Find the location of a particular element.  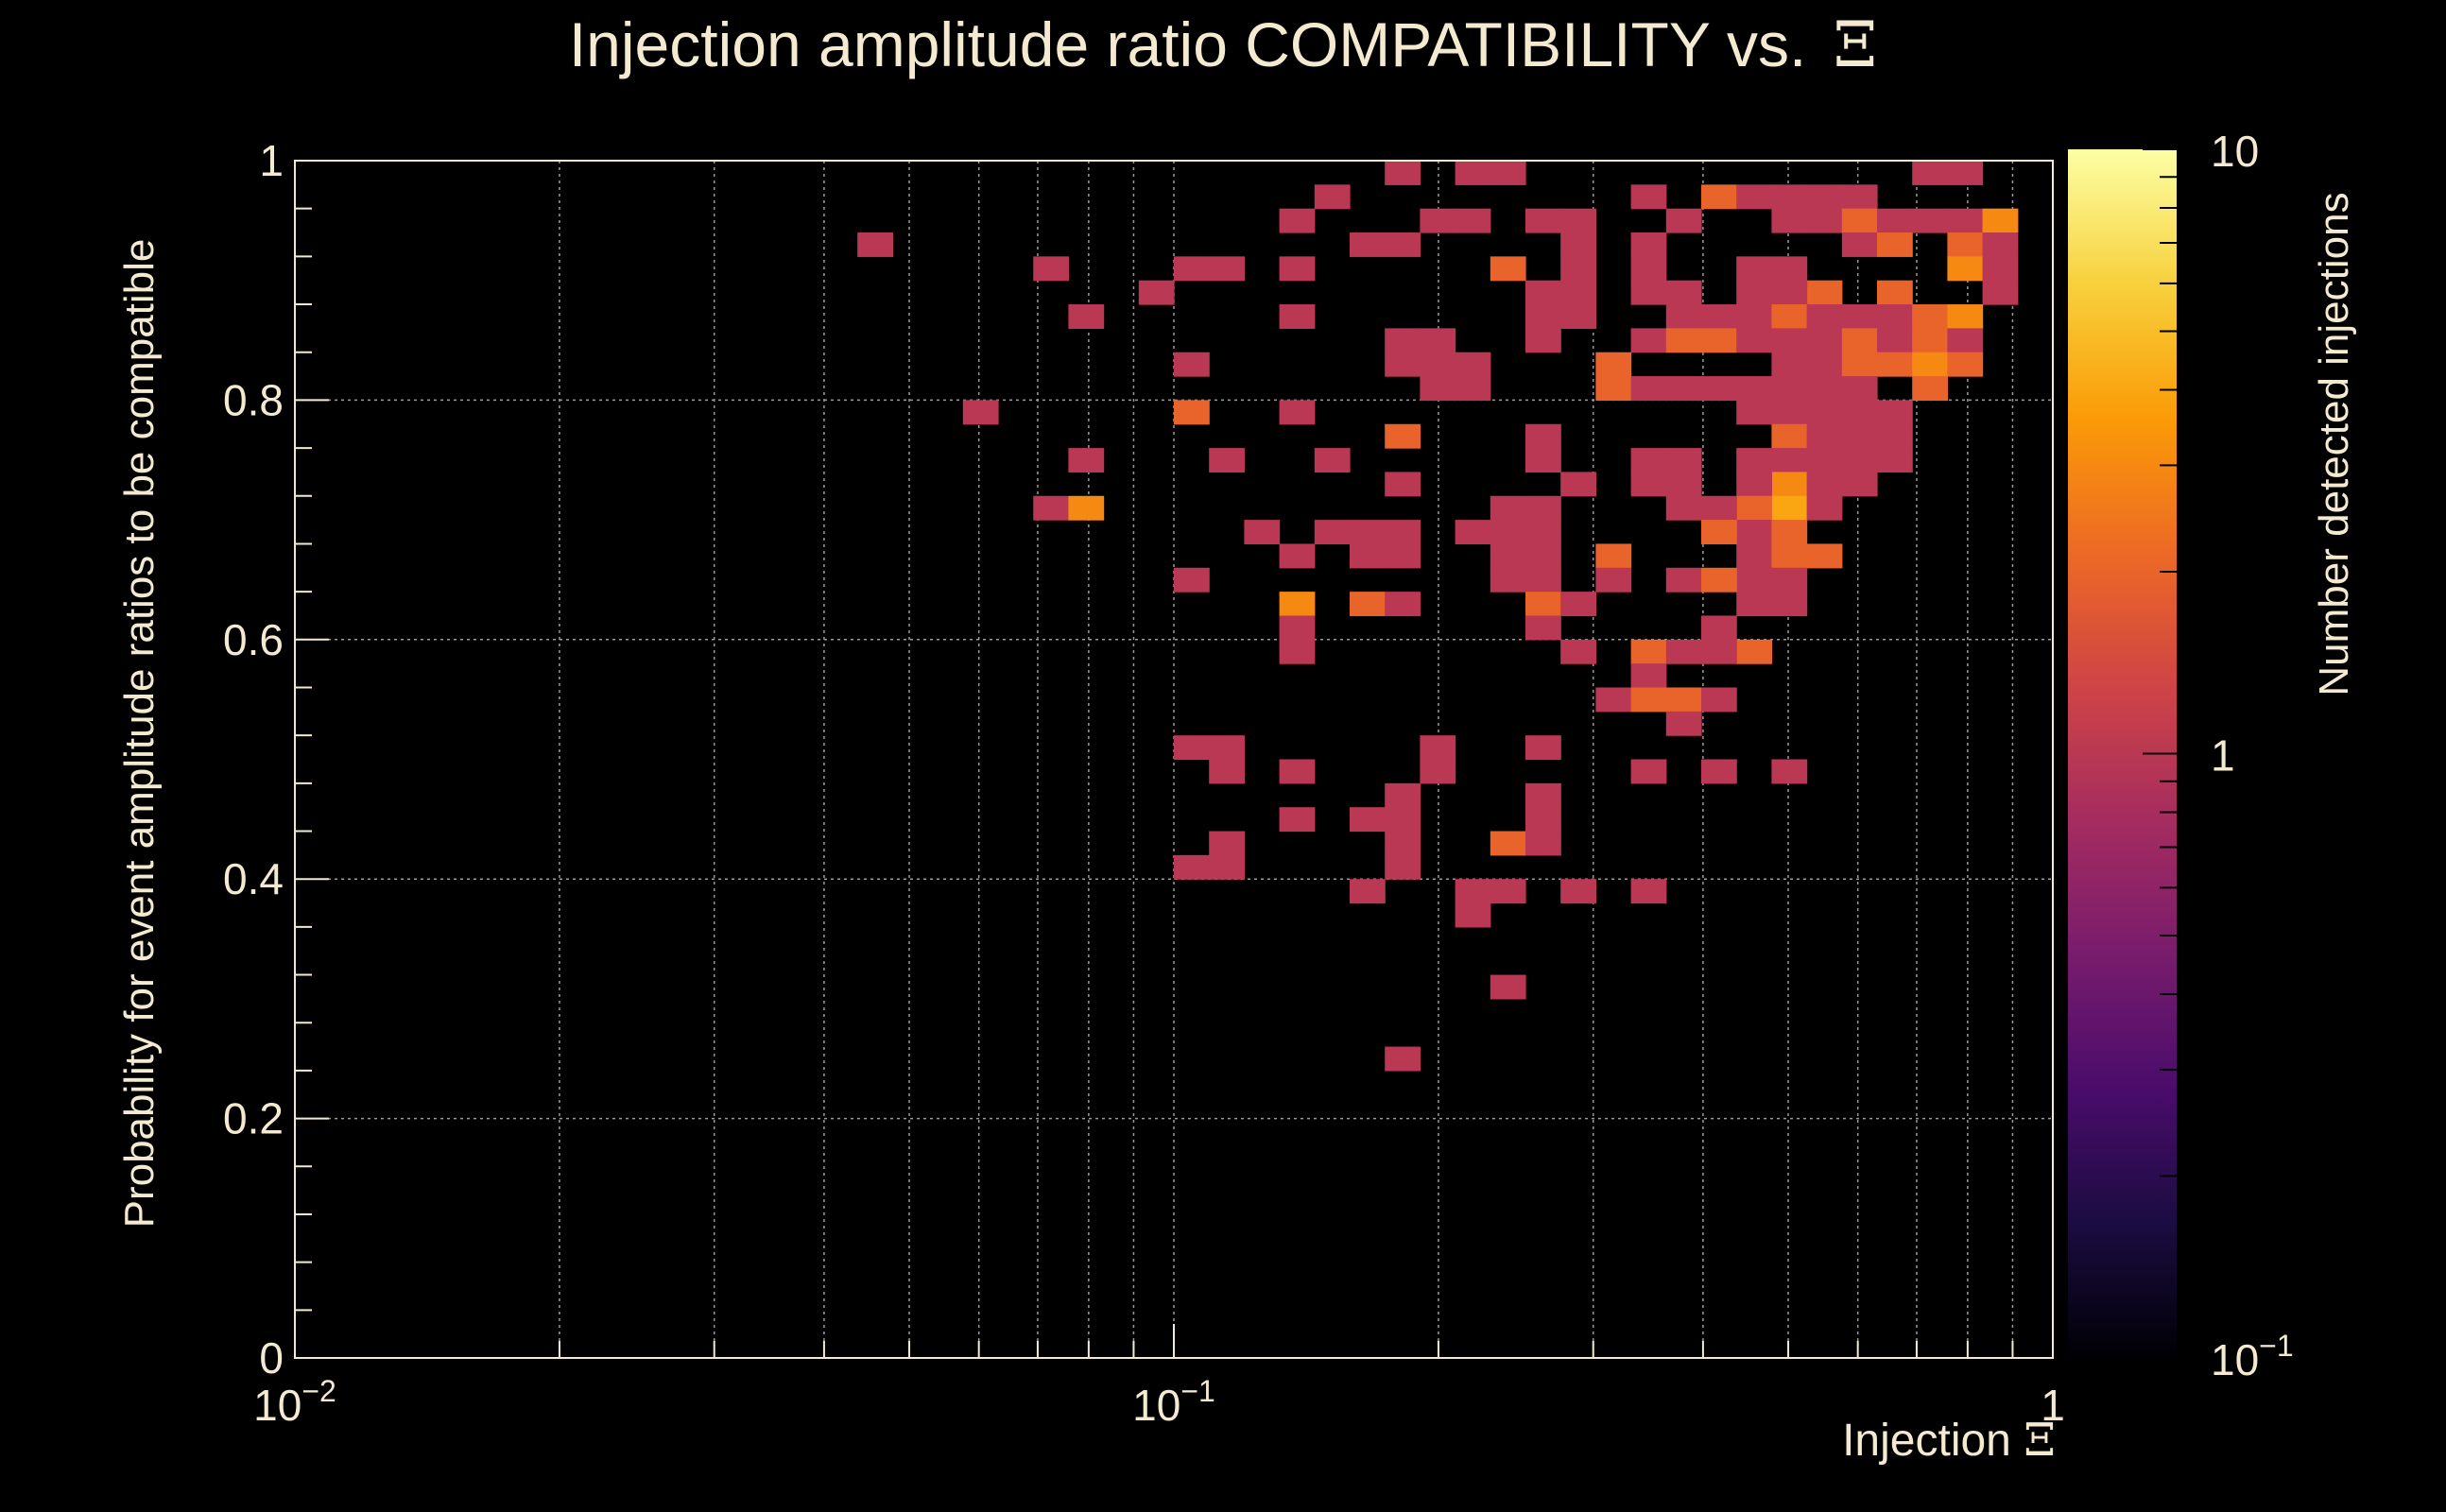

x-tick-label: 10⁻² is located at coordinates (294, 1402).